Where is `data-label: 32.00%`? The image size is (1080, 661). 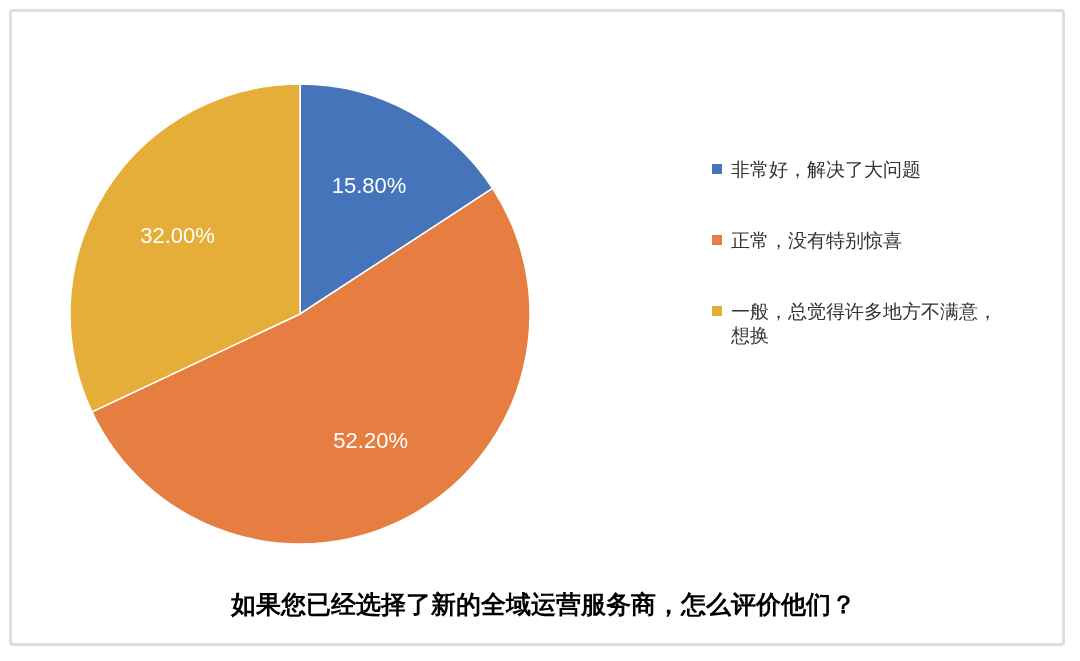 data-label: 32.00% is located at coordinates (177, 236).